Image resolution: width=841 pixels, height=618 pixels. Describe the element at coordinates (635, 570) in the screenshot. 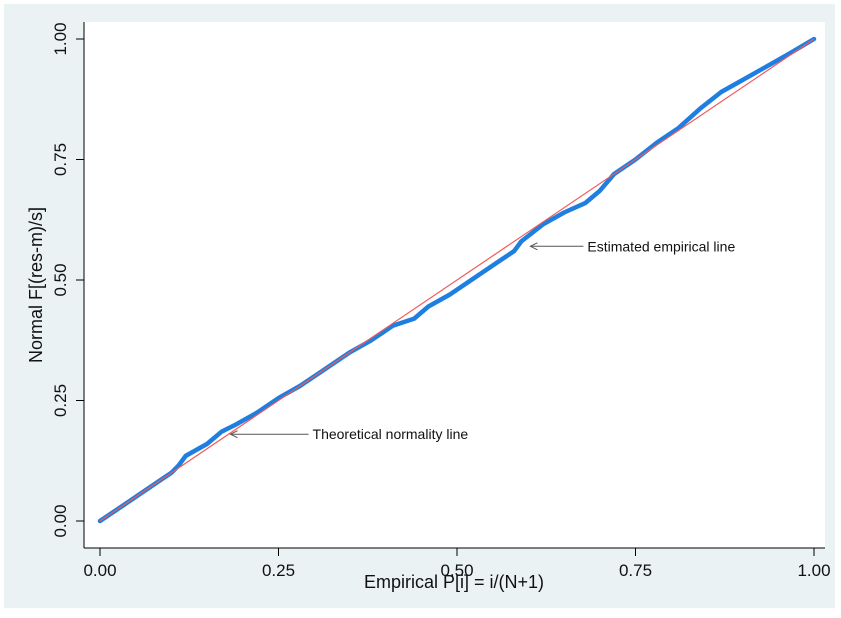

I see `x-tick-label: 0.75` at that location.